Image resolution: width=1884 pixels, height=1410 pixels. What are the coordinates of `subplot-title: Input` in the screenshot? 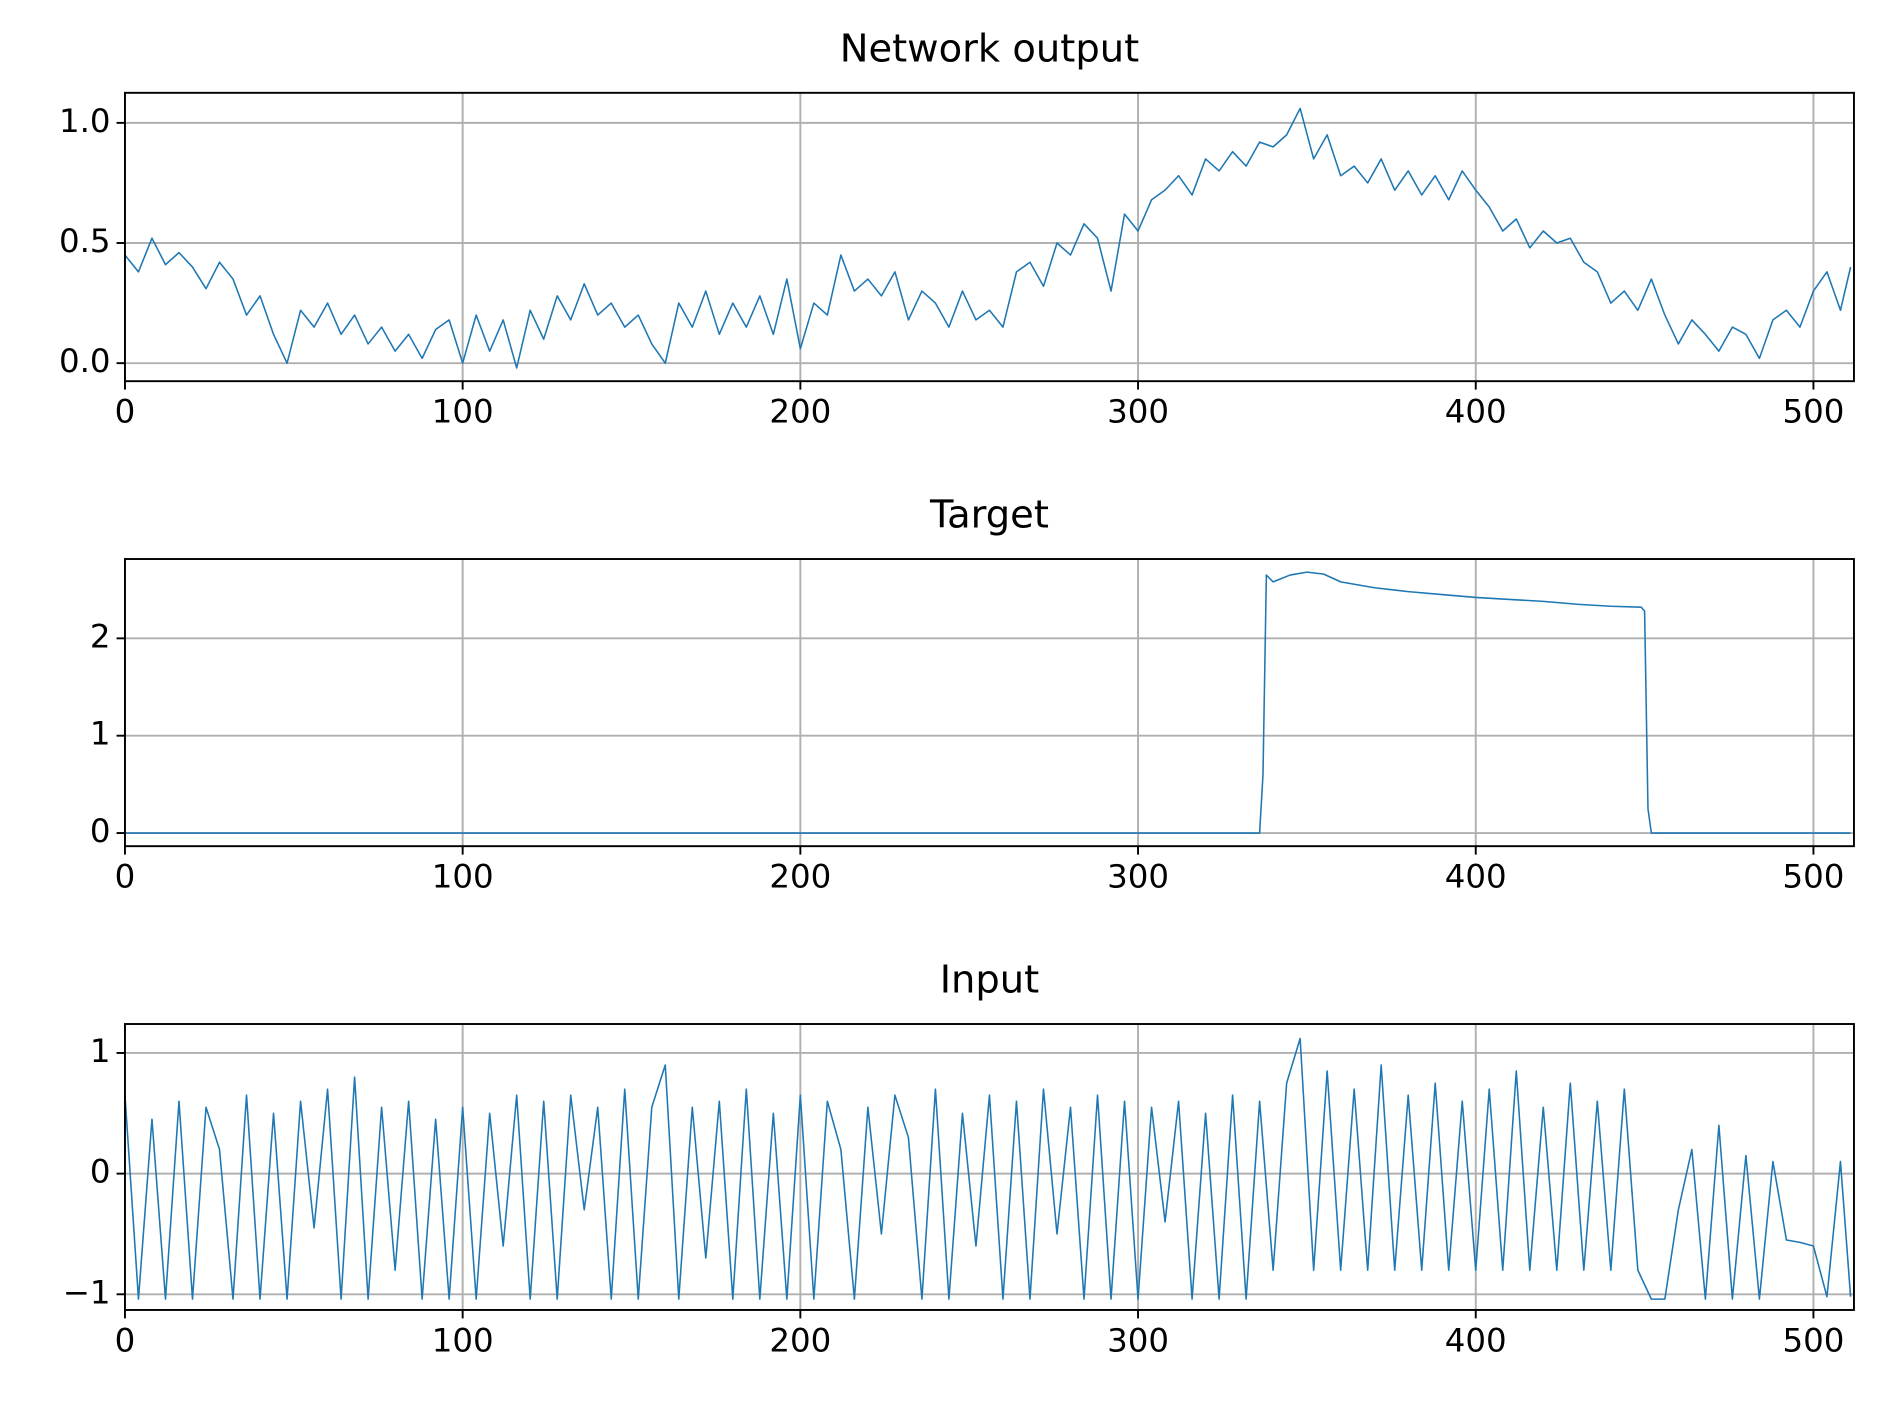 It's located at (990, 979).